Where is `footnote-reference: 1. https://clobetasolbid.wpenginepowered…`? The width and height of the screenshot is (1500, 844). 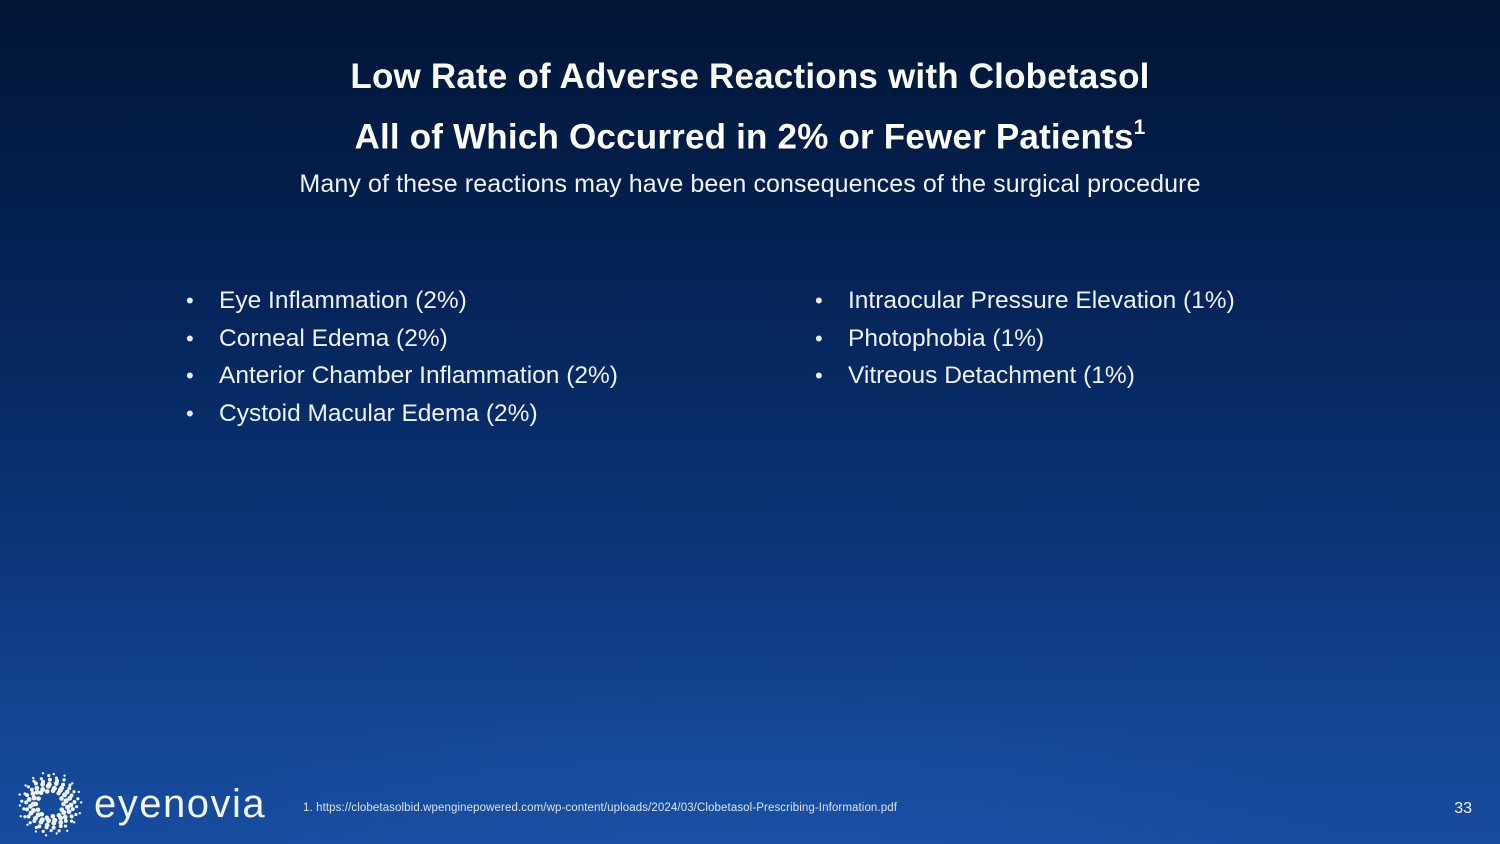
footnote-reference: 1. https://clobetasolbid.wpenginepowered… is located at coordinates (600, 808).